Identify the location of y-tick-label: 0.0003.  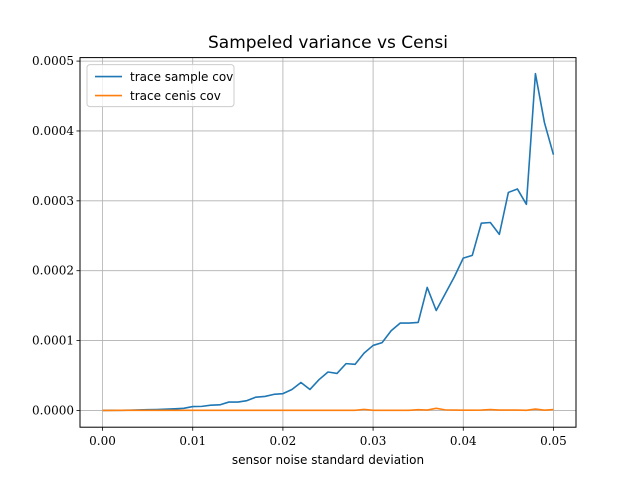
(53, 201).